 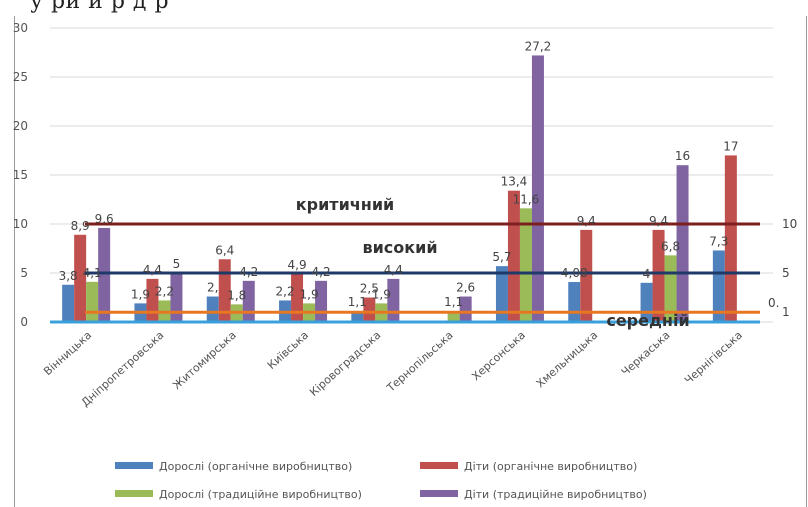 I want to click on category-label: Хмельницька, so click(x=567, y=360).